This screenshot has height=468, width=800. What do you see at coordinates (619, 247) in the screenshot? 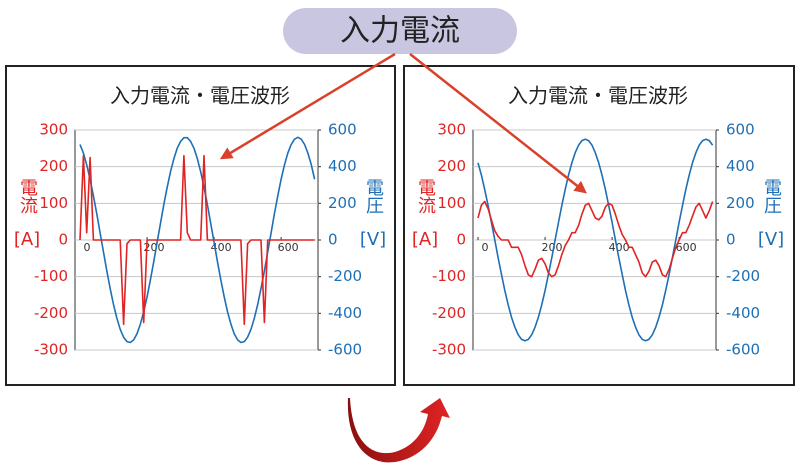
I see `x-tick-label: 400` at bounding box center [619, 247].